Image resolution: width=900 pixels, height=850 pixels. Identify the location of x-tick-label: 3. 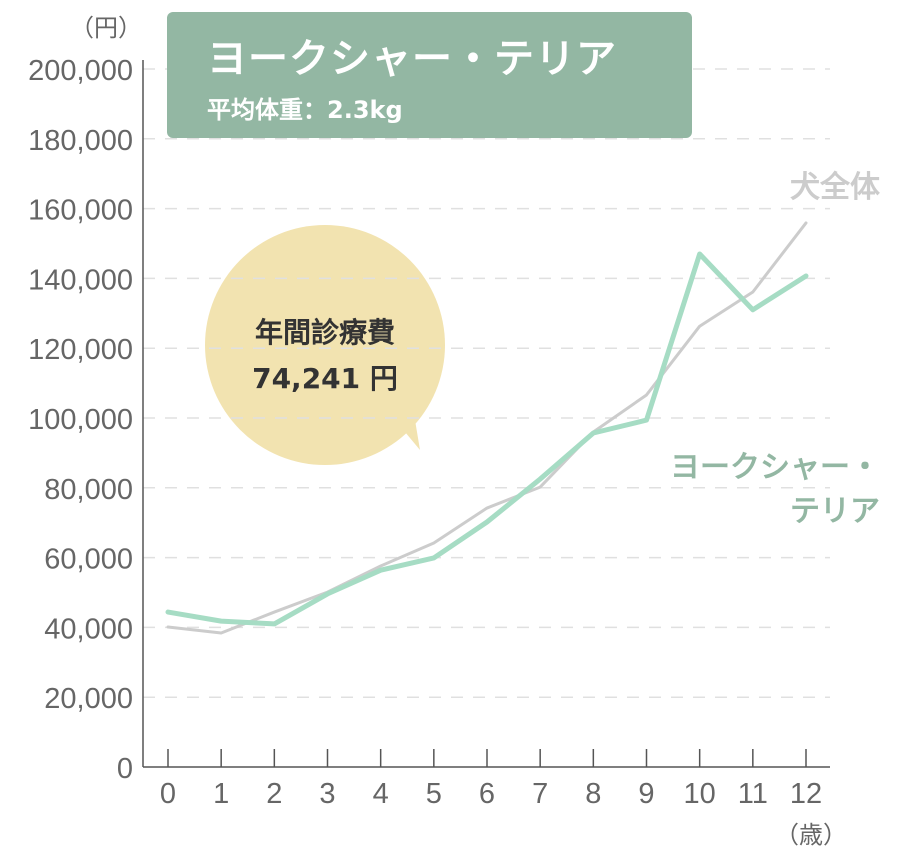
(327, 794).